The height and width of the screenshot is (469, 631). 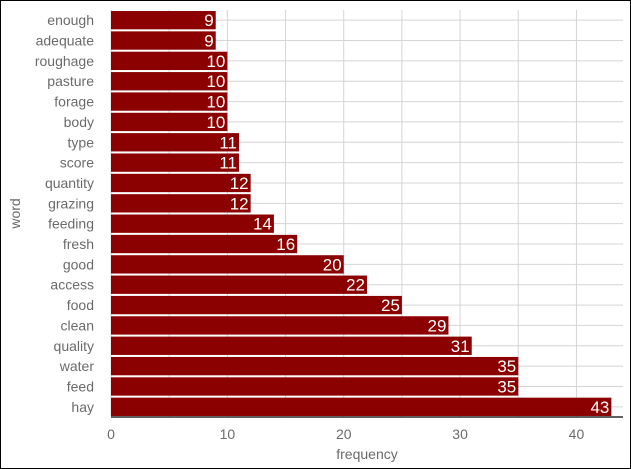 What do you see at coordinates (64, 61) in the screenshot?
I see `y-tick-roughage: roughage` at bounding box center [64, 61].